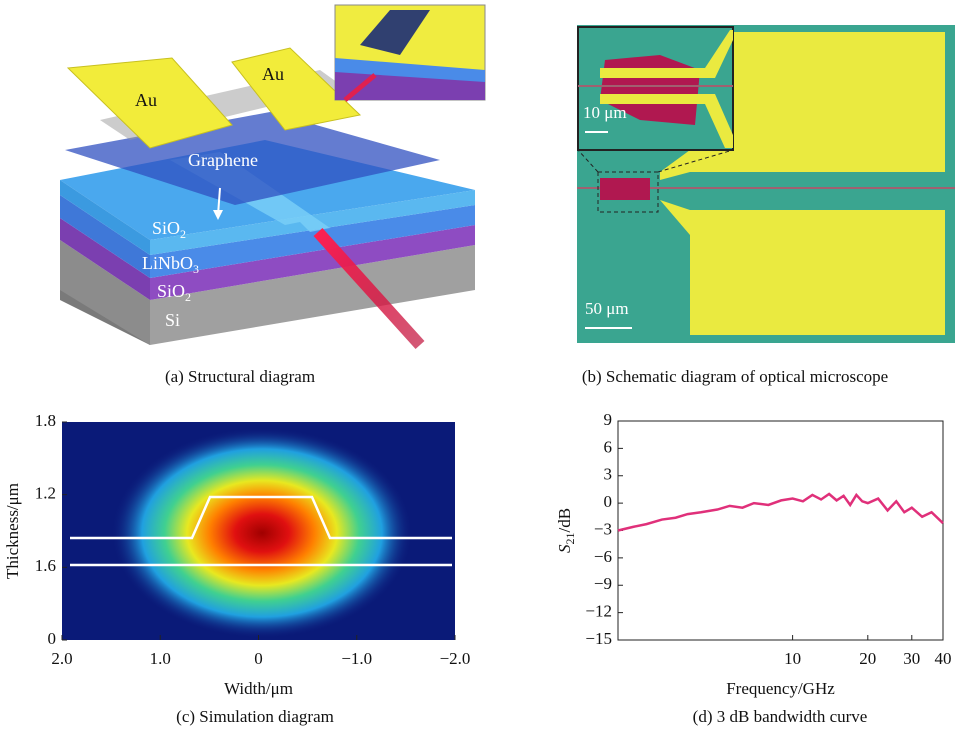 Image resolution: width=962 pixels, height=733 pixels. What do you see at coordinates (625, 189) in the screenshot?
I see `graphene` at bounding box center [625, 189].